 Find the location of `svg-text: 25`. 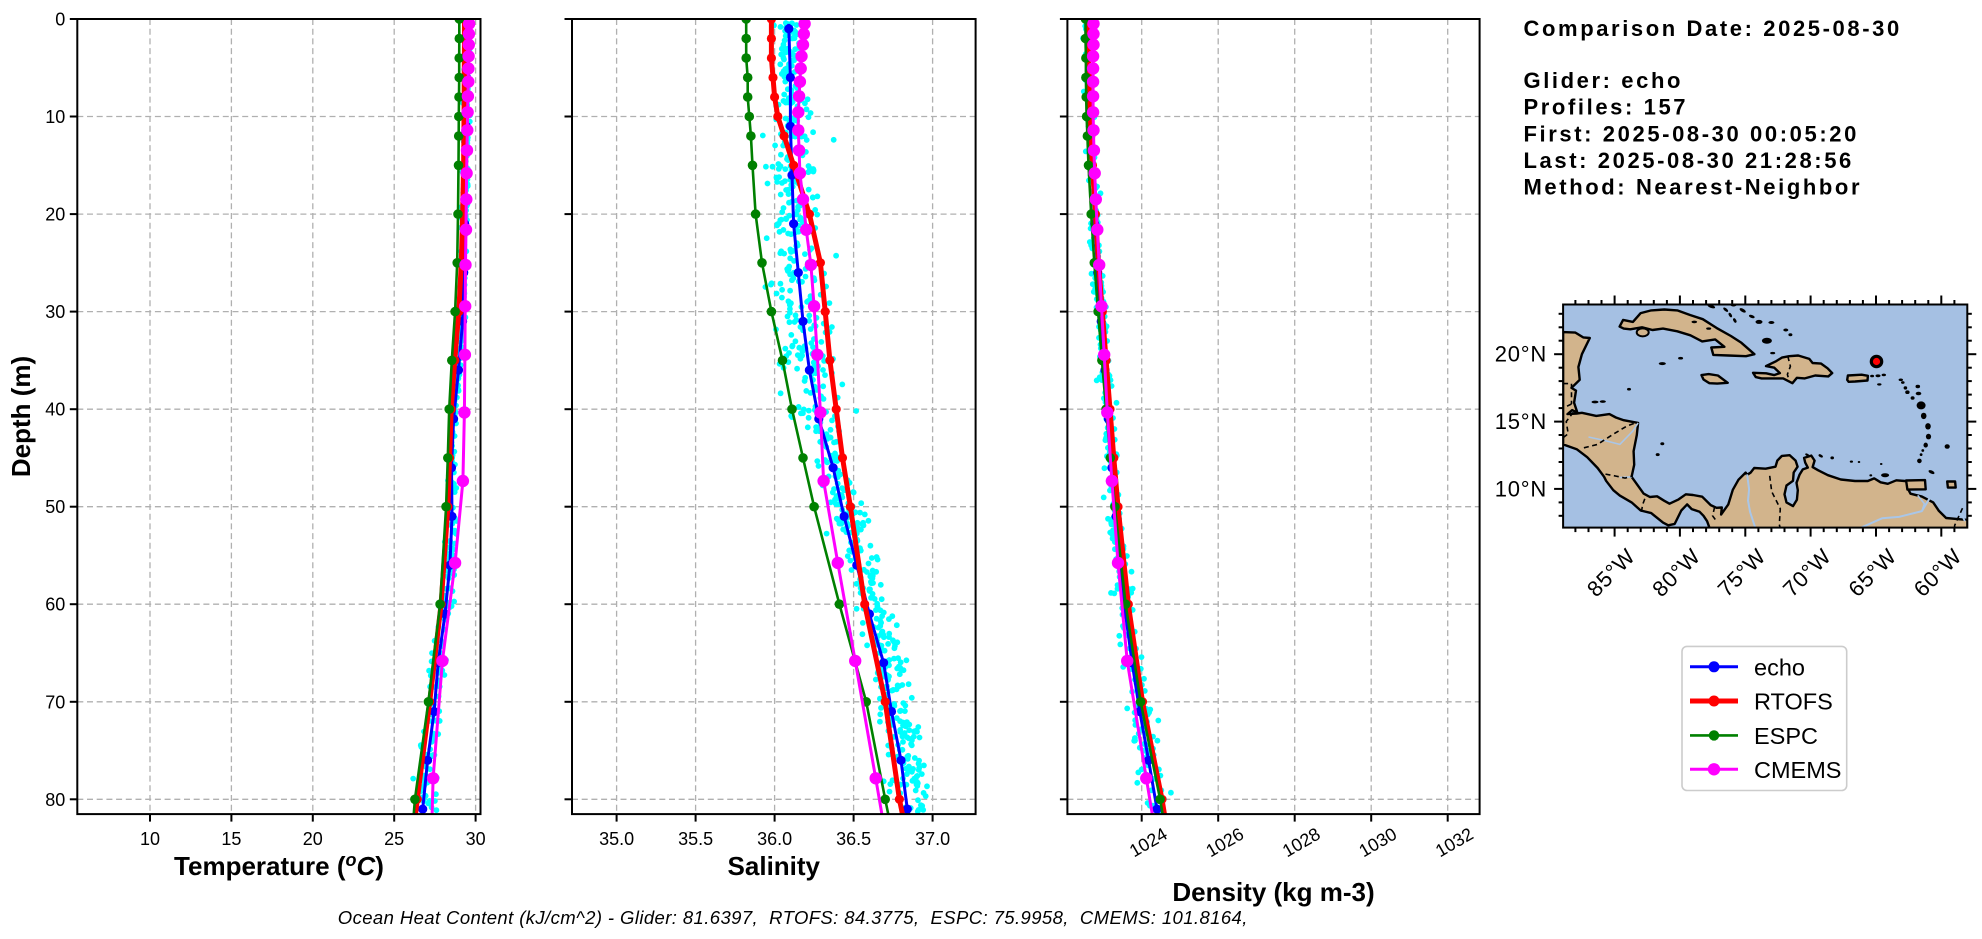

svg-text: 25 is located at coordinates (394, 839).